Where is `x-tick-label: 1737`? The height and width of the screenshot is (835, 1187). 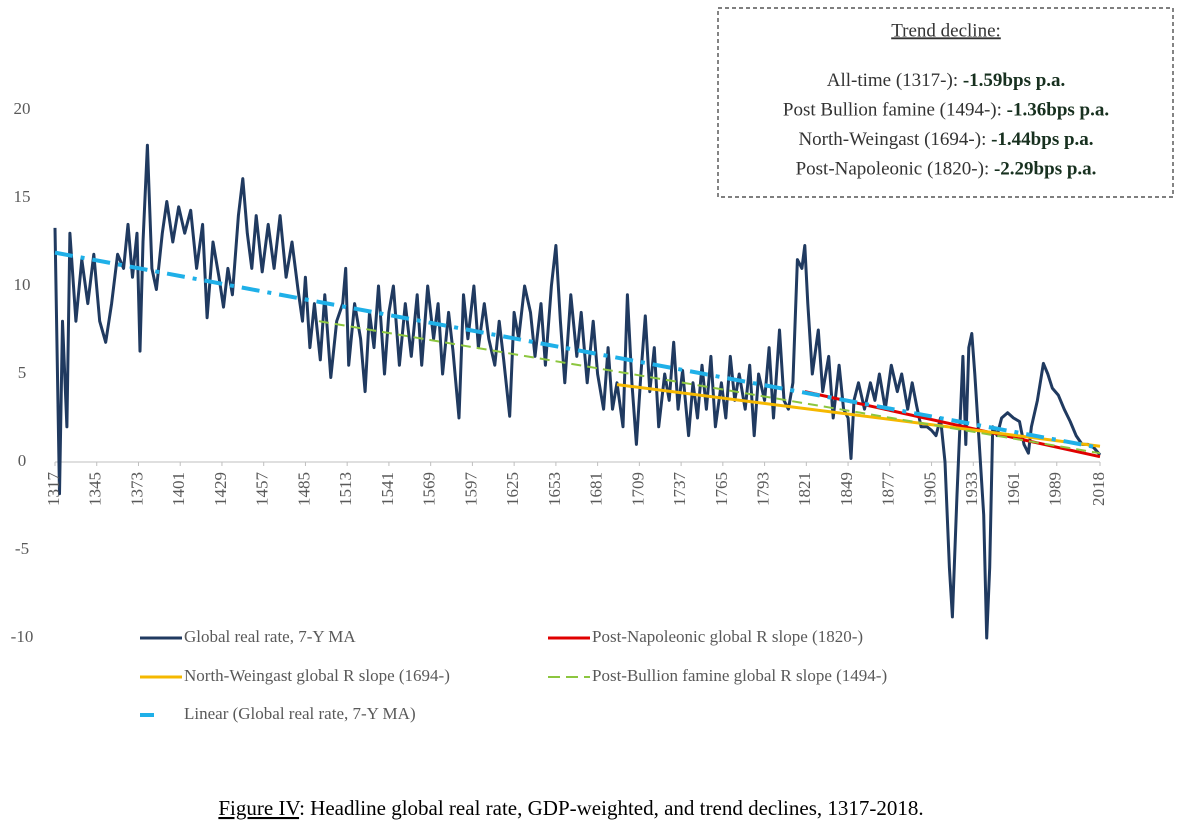
x-tick-label: 1737 is located at coordinates (679, 489).